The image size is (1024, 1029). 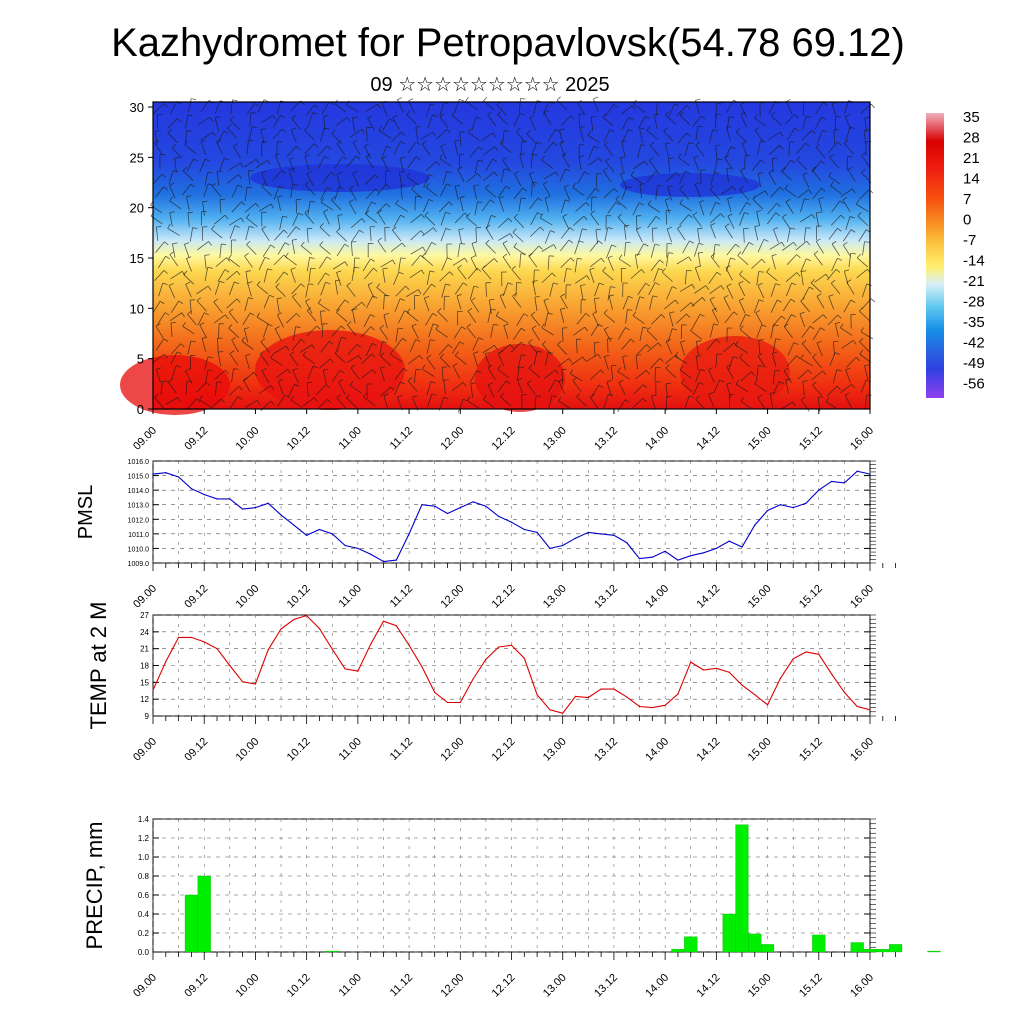 I want to click on y-tick-label: 1015.0, so click(x=139, y=477).